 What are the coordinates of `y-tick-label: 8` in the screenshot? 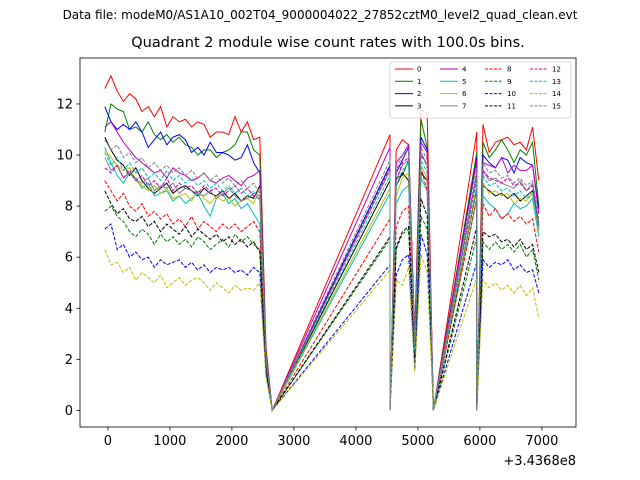 It's located at (69, 207).